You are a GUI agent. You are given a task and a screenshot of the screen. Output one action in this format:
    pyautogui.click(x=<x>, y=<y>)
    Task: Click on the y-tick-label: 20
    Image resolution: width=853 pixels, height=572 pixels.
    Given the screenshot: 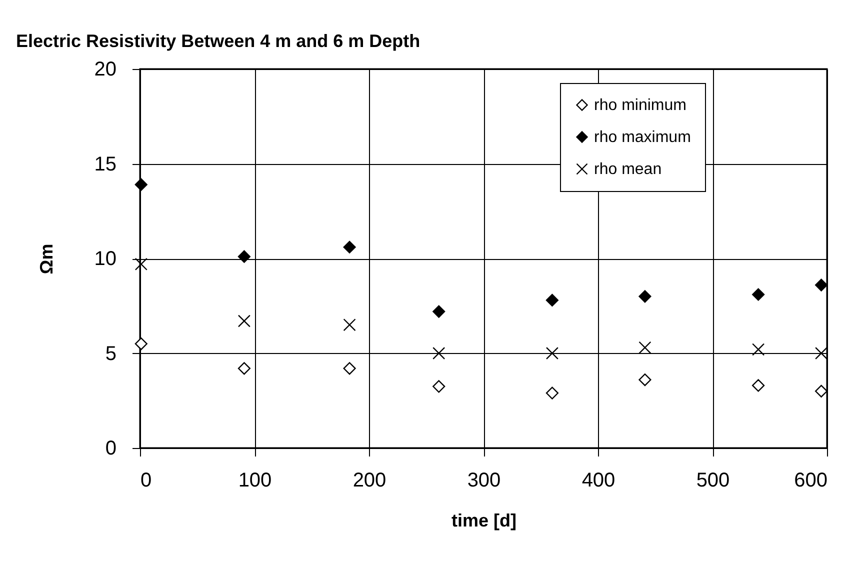 What is the action you would take?
    pyautogui.click(x=105, y=69)
    